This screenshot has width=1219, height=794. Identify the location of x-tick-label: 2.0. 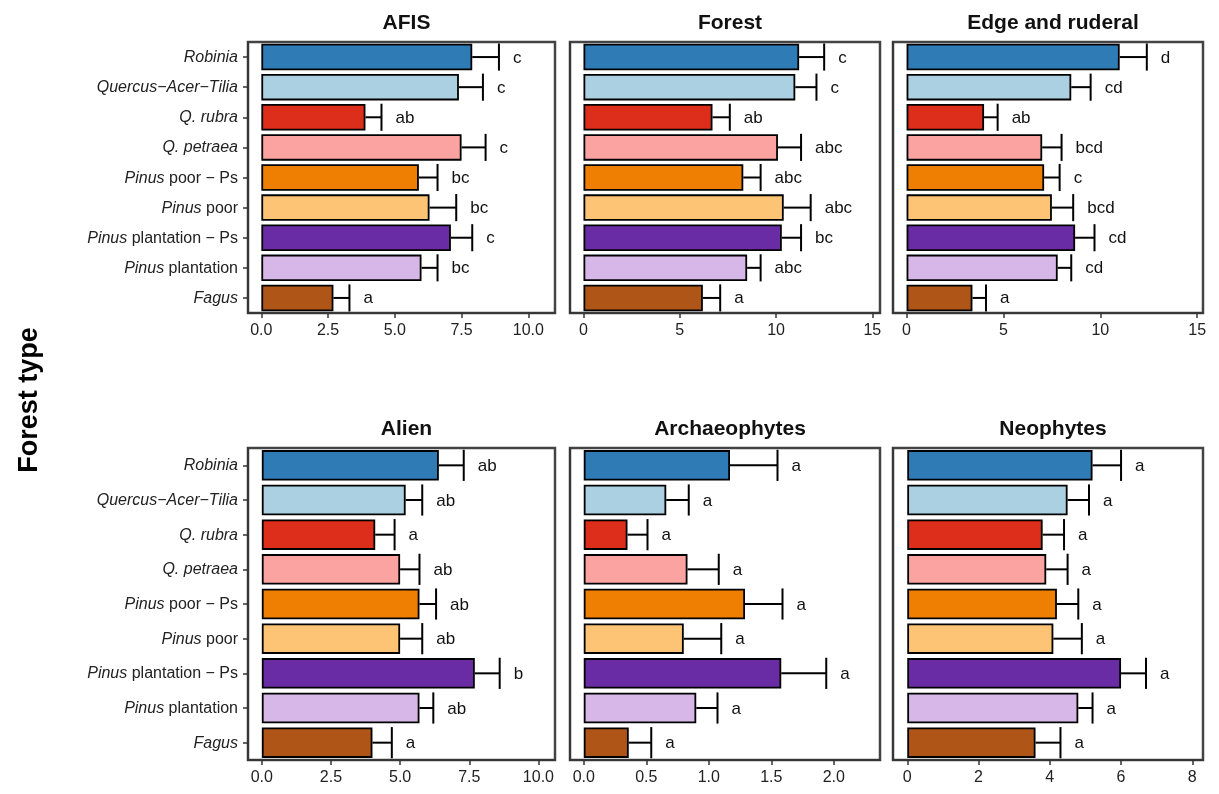
(833, 776).